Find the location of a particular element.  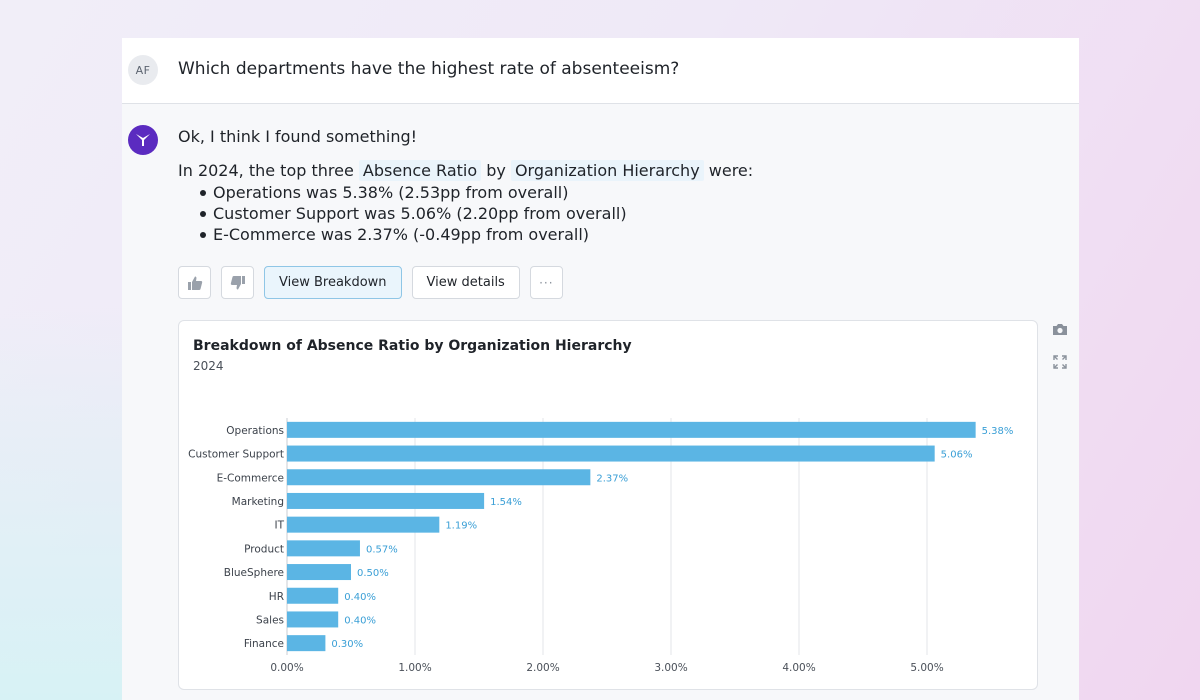

more-options-button: ··· is located at coordinates (546, 282).